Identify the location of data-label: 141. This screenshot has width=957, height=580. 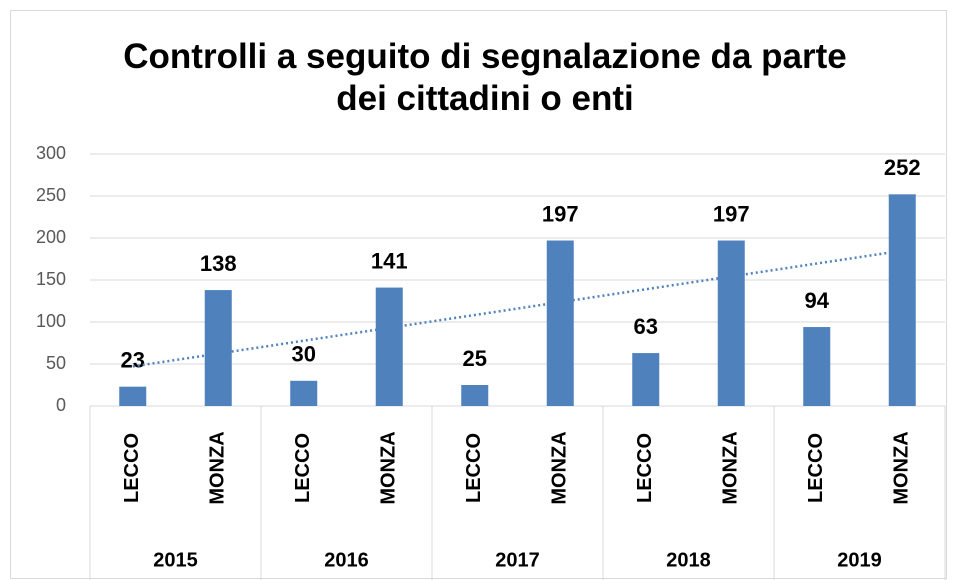
(389, 260).